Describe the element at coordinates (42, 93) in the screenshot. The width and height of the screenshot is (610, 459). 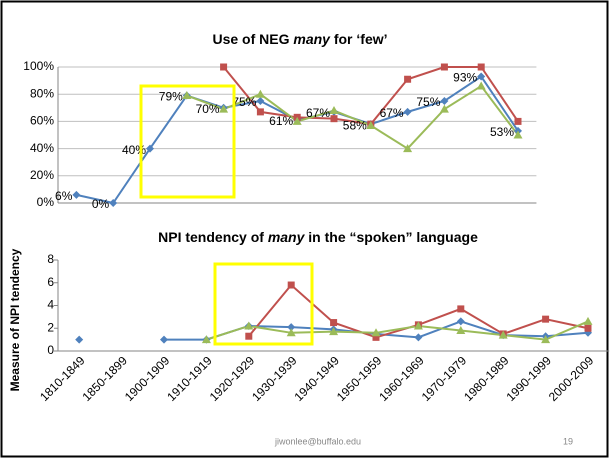
I see `y-tick-label: 80%` at that location.